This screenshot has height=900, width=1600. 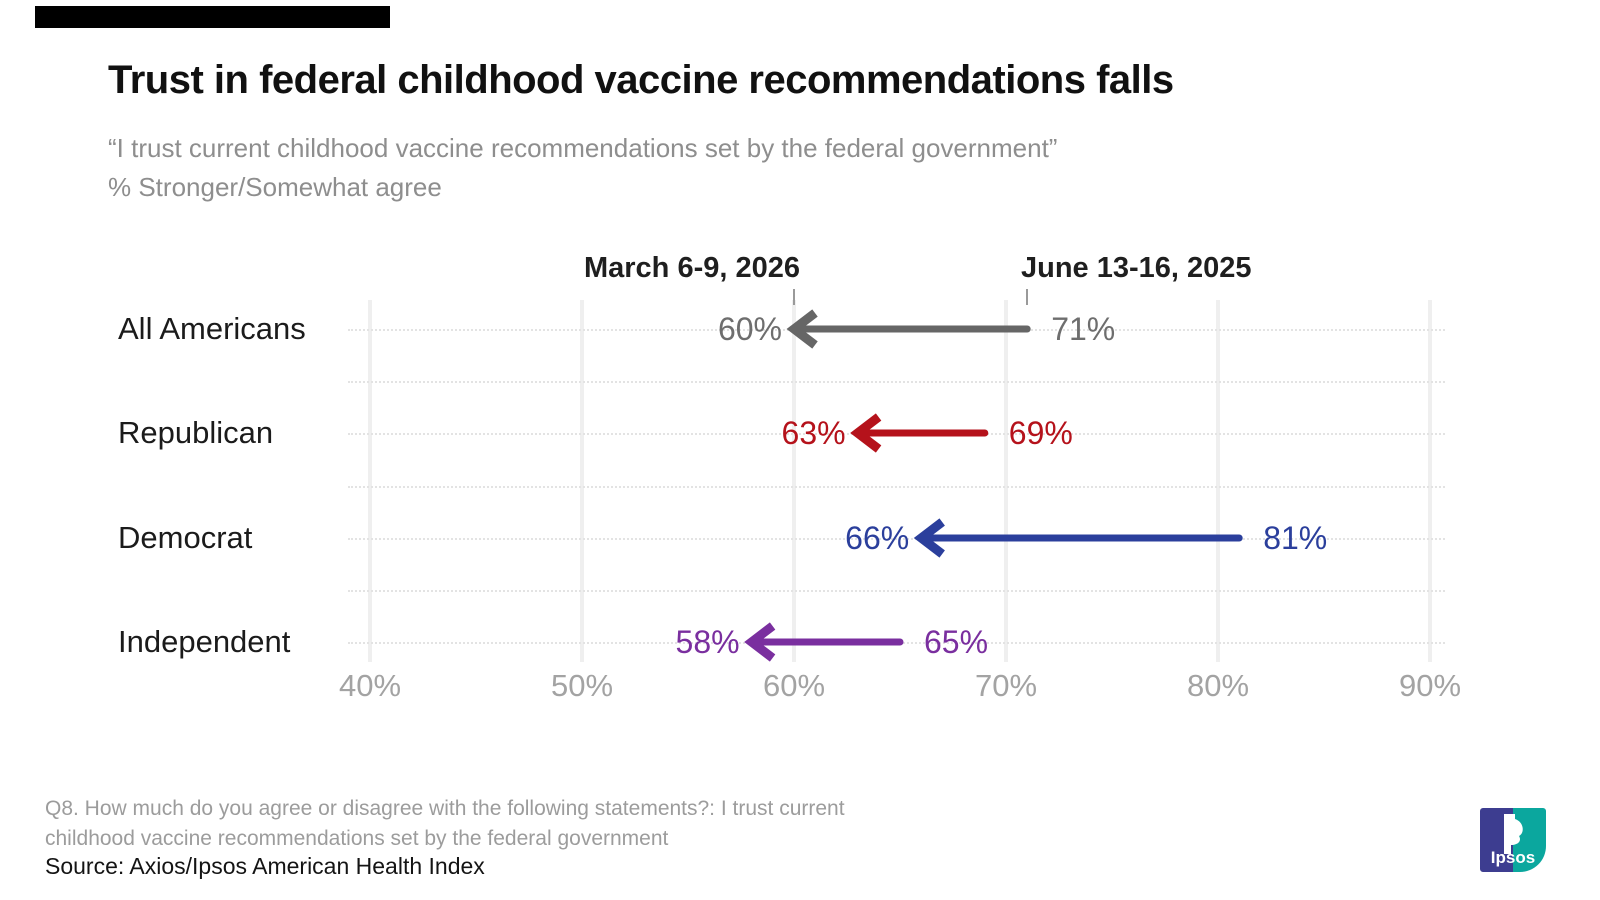 What do you see at coordinates (1218, 685) in the screenshot?
I see `x-axis-label-80: 80%` at bounding box center [1218, 685].